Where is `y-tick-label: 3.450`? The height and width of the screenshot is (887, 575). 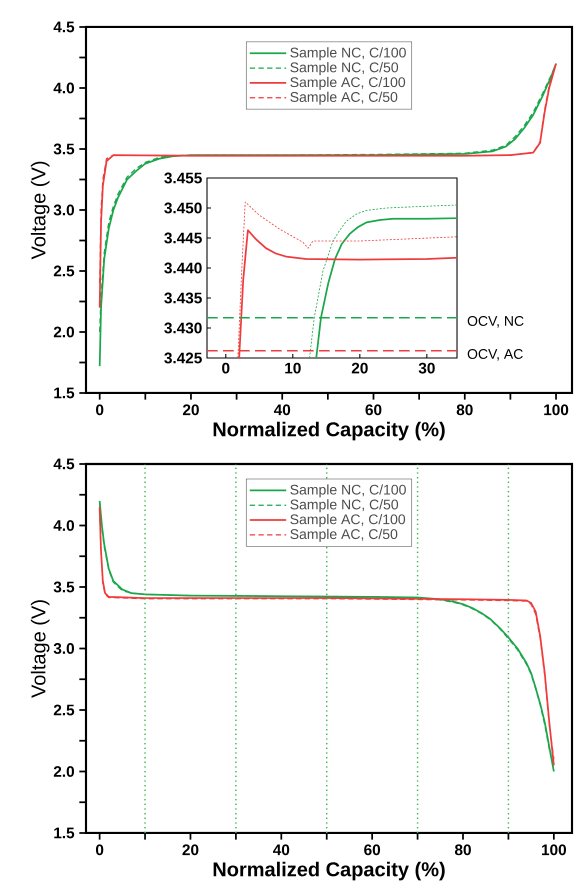
y-tick-label: 3.450 is located at coordinates (183, 208).